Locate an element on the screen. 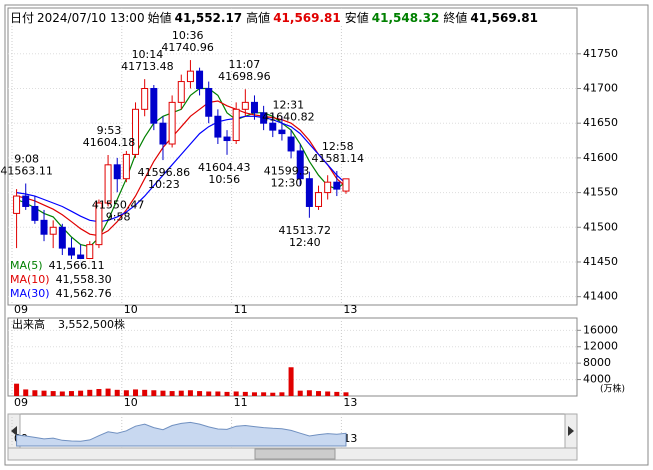  annotation-value: 41604.18 is located at coordinates (109, 142).